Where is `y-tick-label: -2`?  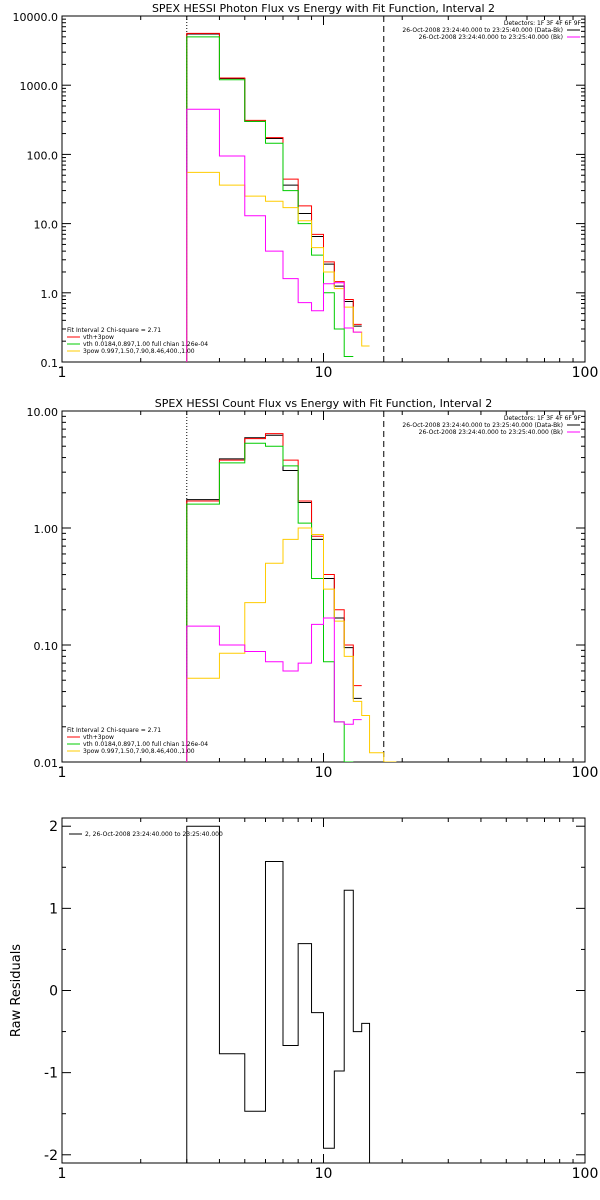
y-tick-label: -2 is located at coordinates (51, 1156).